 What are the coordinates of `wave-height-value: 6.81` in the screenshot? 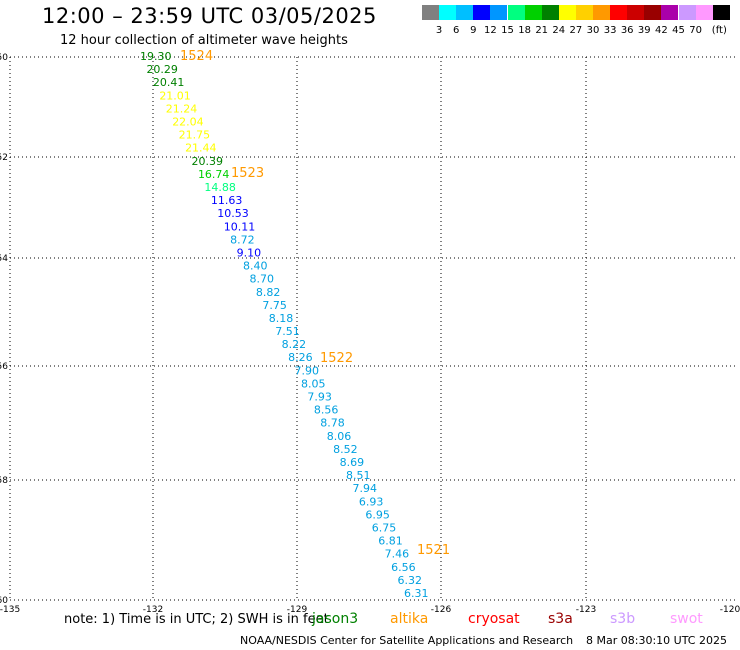 It's located at (390, 541).